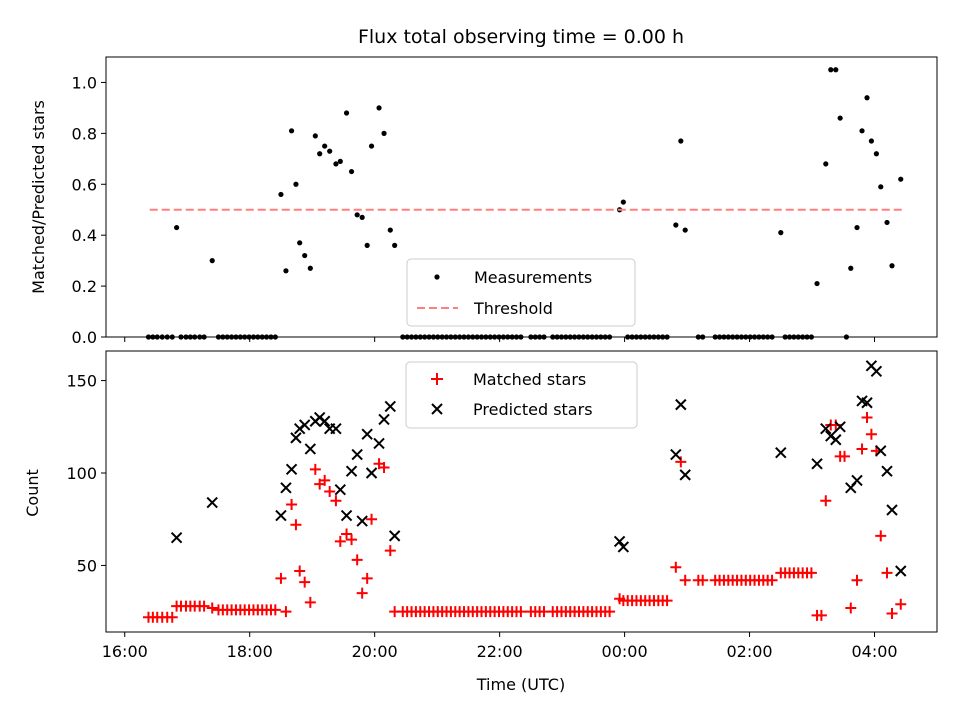  I want to click on y-tick-label: 100, so click(81, 473).